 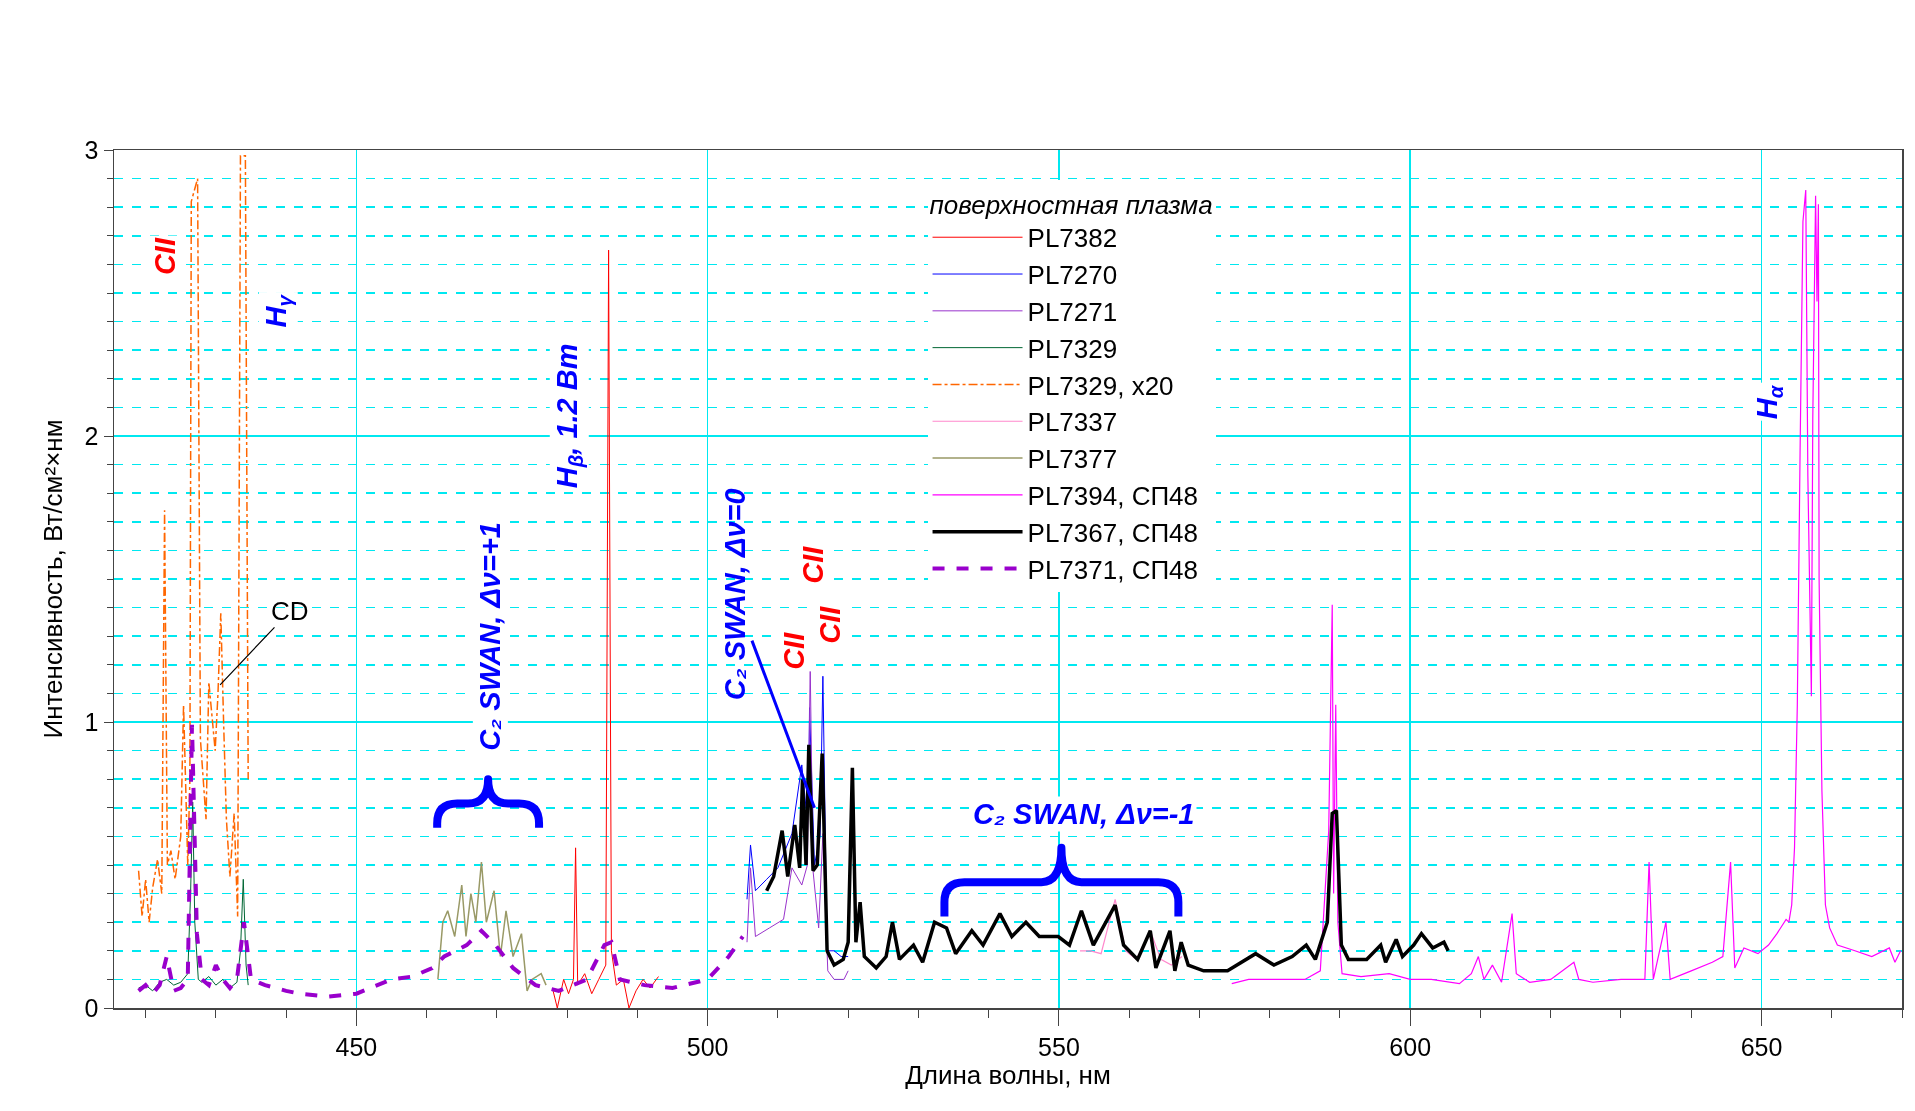 What do you see at coordinates (707, 1046) in the screenshot?
I see `x-tick-label: 500` at bounding box center [707, 1046].